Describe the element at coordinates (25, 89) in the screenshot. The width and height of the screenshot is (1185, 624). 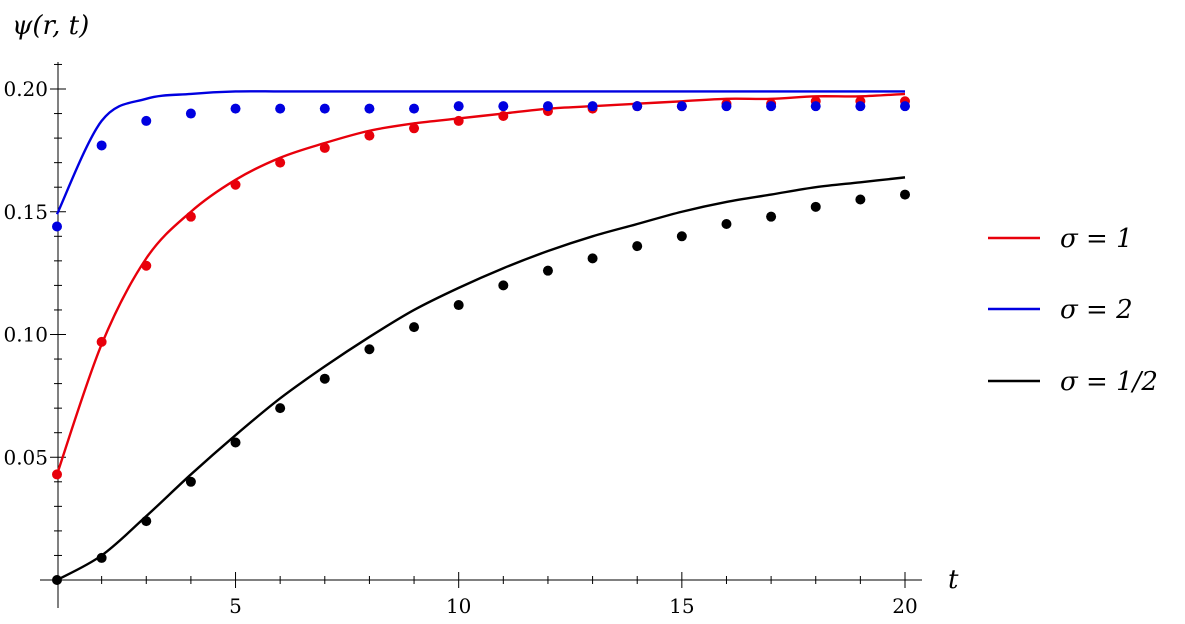
I see `y-tick-label: 0.20` at that location.